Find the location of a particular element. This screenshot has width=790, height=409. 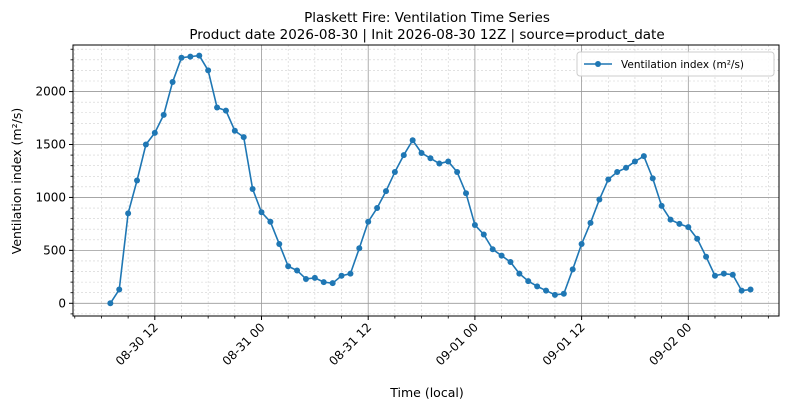

x-tick-label: 08-31 00 is located at coordinates (244, 344).